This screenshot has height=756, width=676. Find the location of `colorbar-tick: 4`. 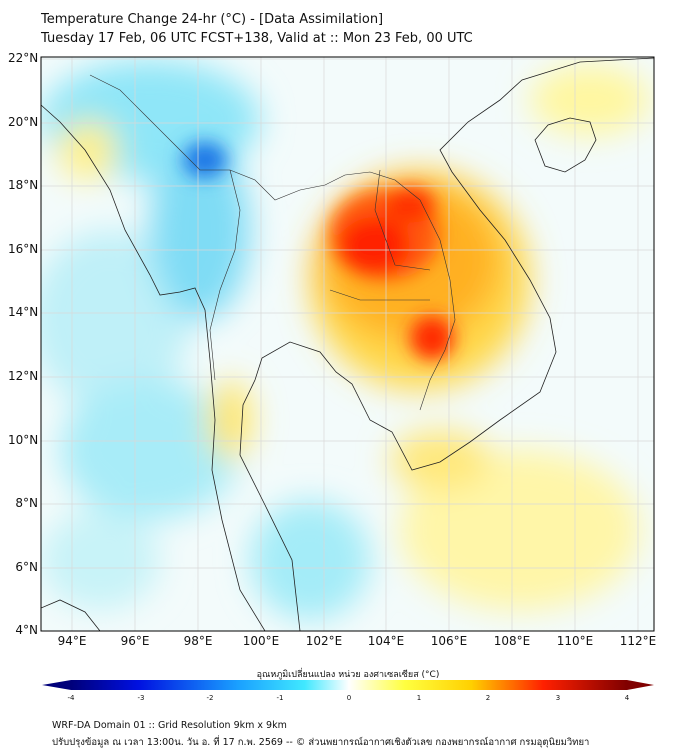

colorbar-tick: 4 is located at coordinates (627, 698).